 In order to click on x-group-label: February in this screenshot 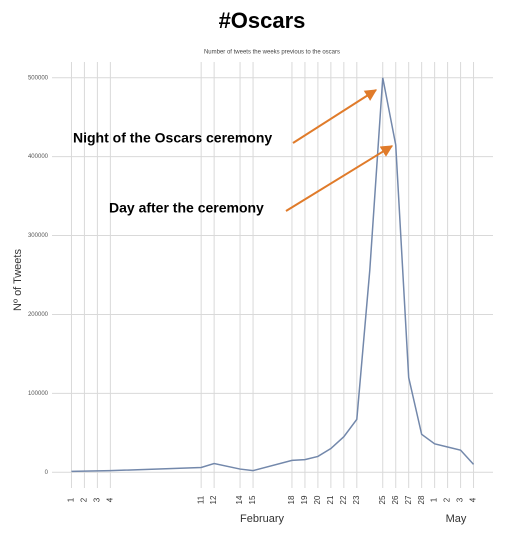, I will do `click(262, 519)`.